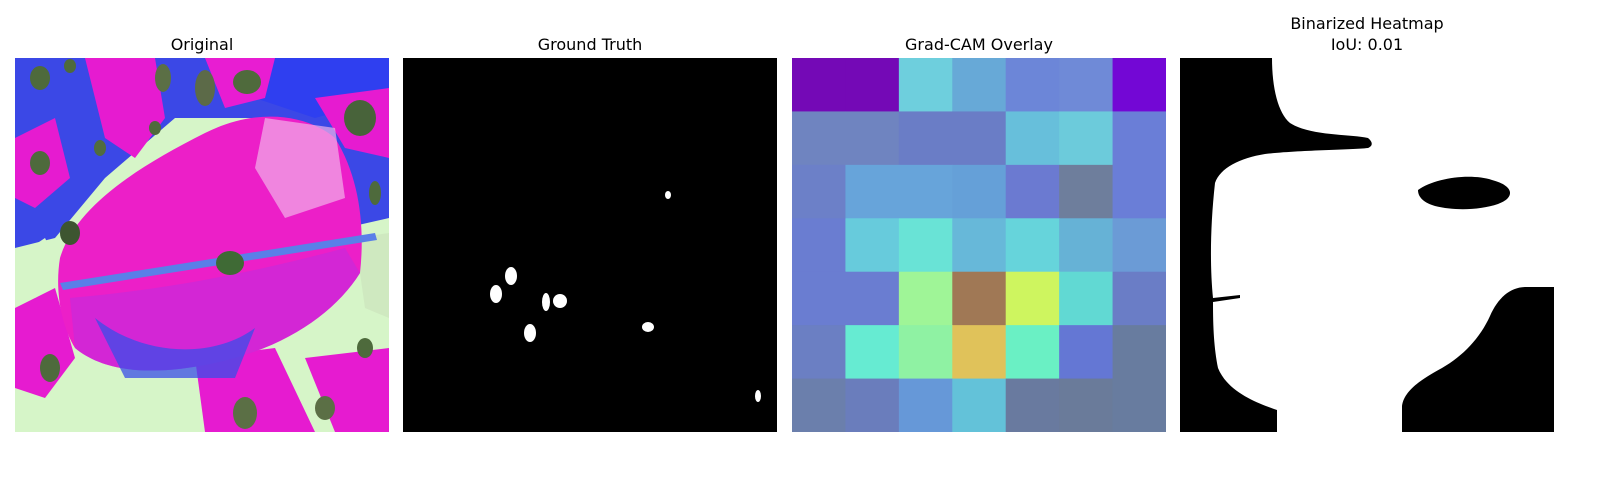  What do you see at coordinates (979, 44) in the screenshot?
I see `gradcam-overlay-title: Grad-CAM Overlay` at bounding box center [979, 44].